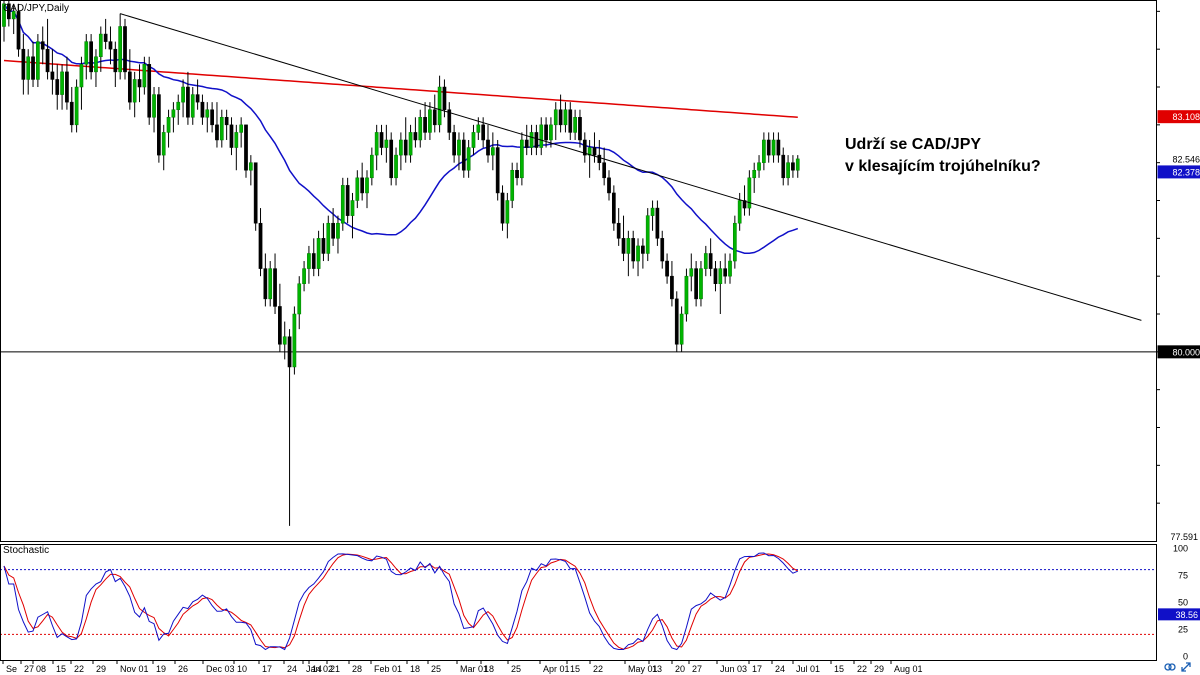 The image size is (1200, 675). I want to click on time-axis-tick: Se, so click(11, 669).